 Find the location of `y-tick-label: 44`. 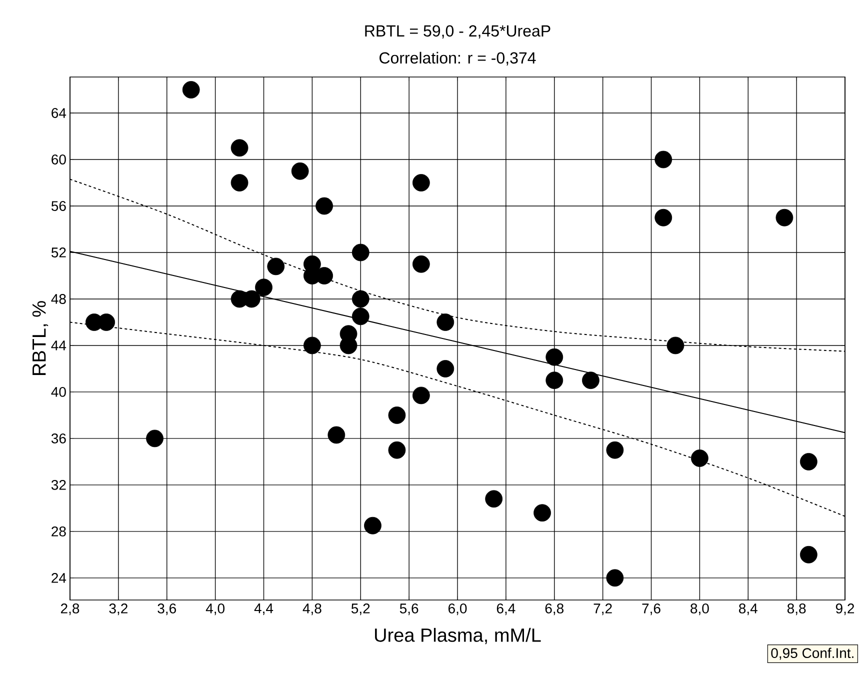

y-tick-label: 44 is located at coordinates (58, 345).